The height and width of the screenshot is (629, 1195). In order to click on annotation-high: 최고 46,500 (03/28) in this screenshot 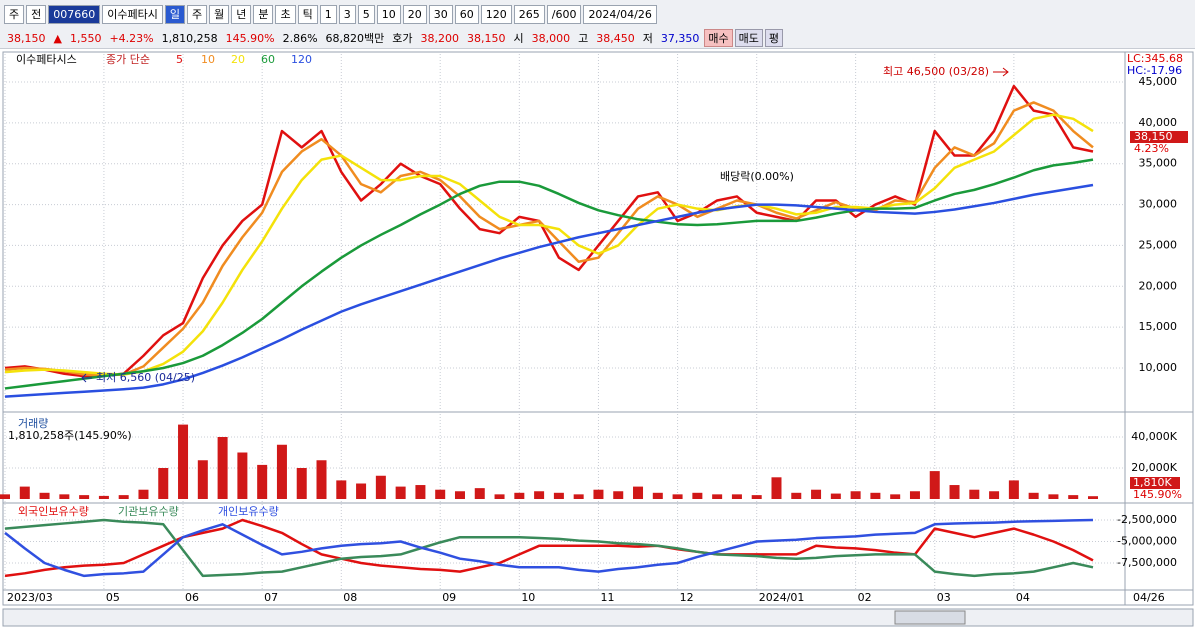, I will do `click(936, 71)`.